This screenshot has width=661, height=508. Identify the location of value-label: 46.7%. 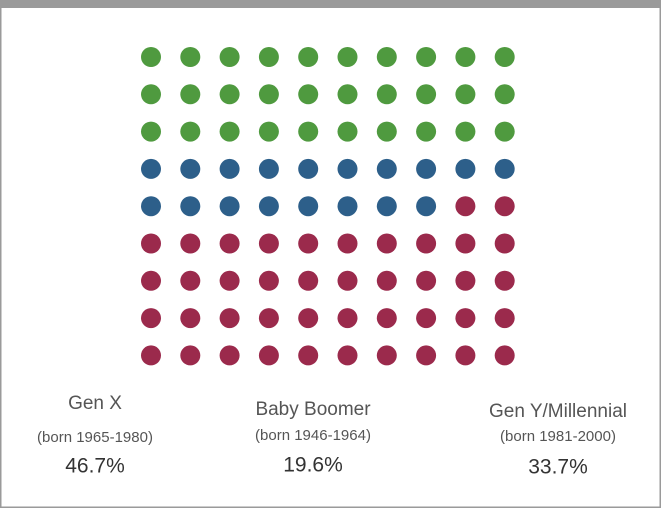
(95, 466).